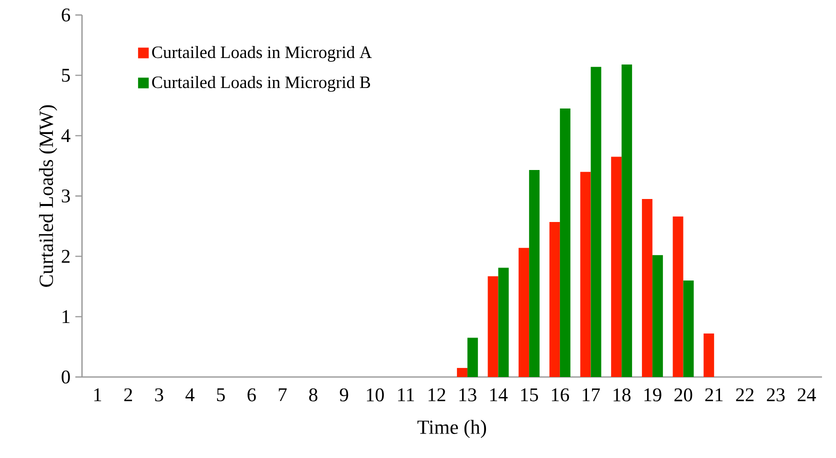 The image size is (836, 458). Describe the element at coordinates (561, 395) in the screenshot. I see `x-tick-label: 16` at that location.